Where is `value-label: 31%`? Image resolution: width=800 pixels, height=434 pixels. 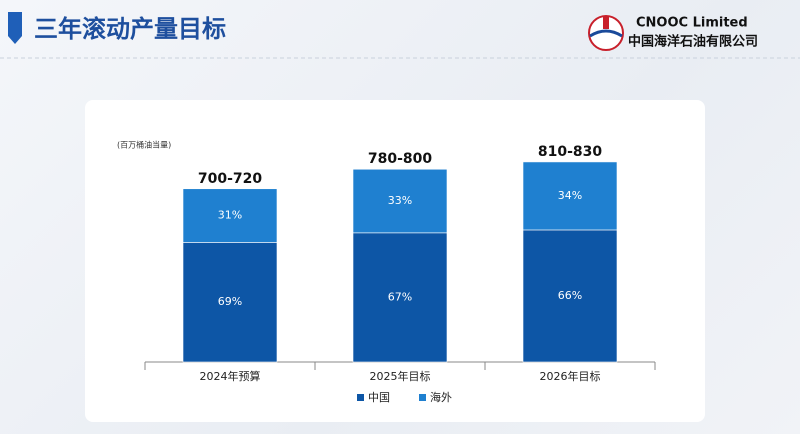 value-label: 31% is located at coordinates (230, 215).